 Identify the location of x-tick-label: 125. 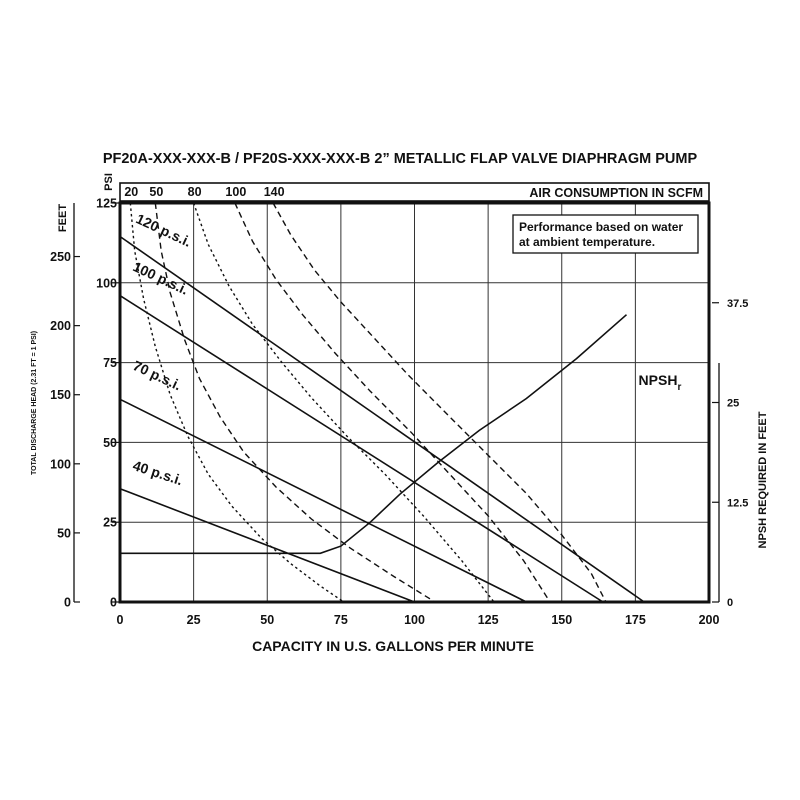
(488, 620).